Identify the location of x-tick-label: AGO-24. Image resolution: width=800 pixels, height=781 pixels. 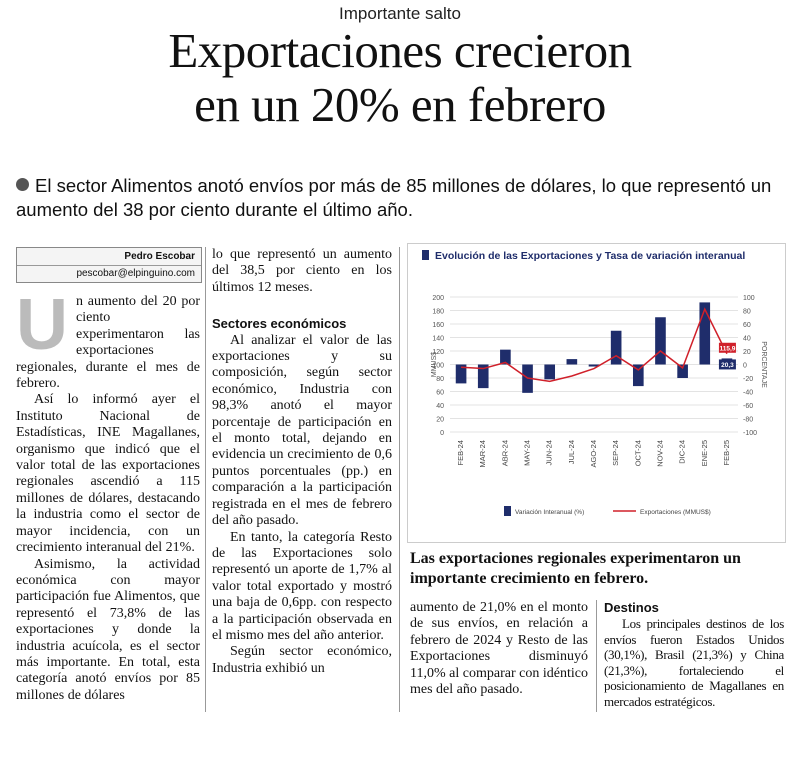
(593, 454).